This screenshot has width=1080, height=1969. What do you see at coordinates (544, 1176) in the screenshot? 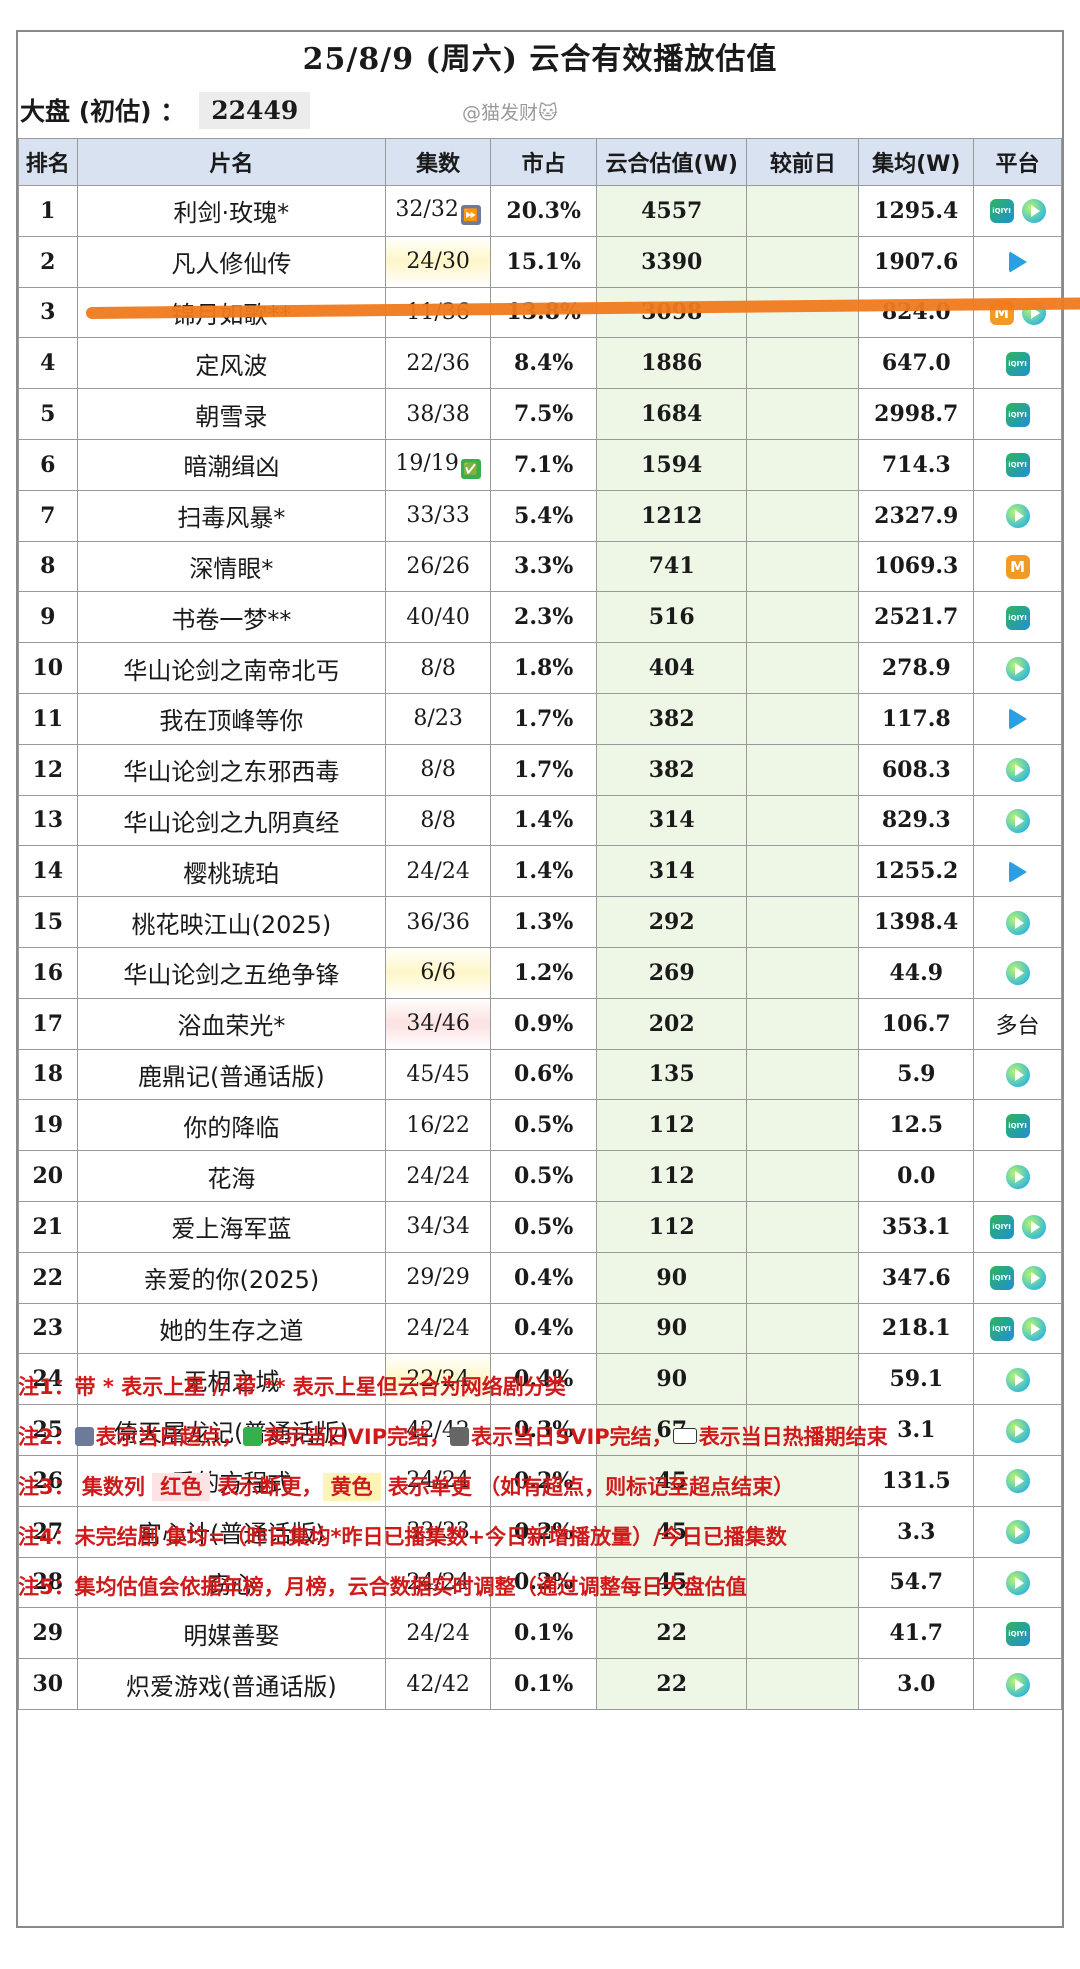
I see `share-cell: 0.5%` at bounding box center [544, 1176].